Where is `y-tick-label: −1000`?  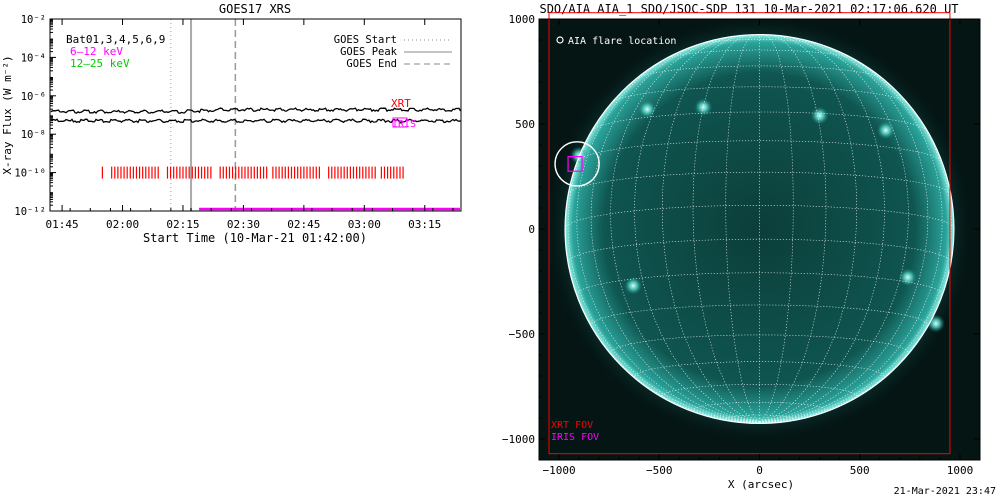 y-tick-label: −1000 is located at coordinates (518, 439).